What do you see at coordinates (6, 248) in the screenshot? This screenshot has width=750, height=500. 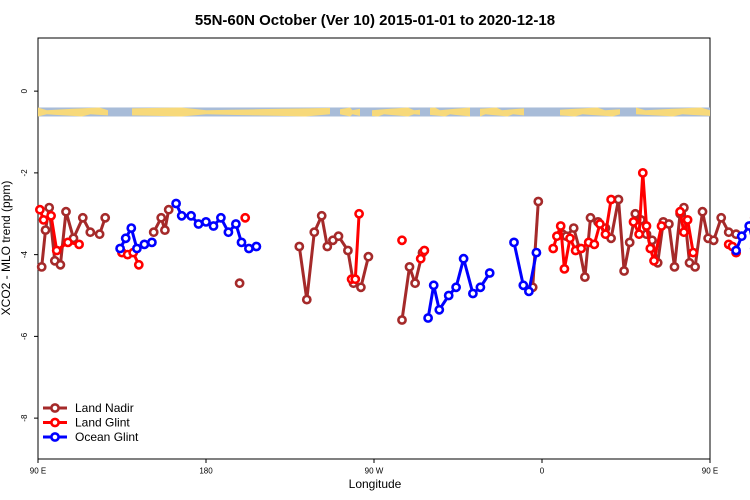 I see `y-axis-label: XCO2 - MLO trend (ppm)` at bounding box center [6, 248].